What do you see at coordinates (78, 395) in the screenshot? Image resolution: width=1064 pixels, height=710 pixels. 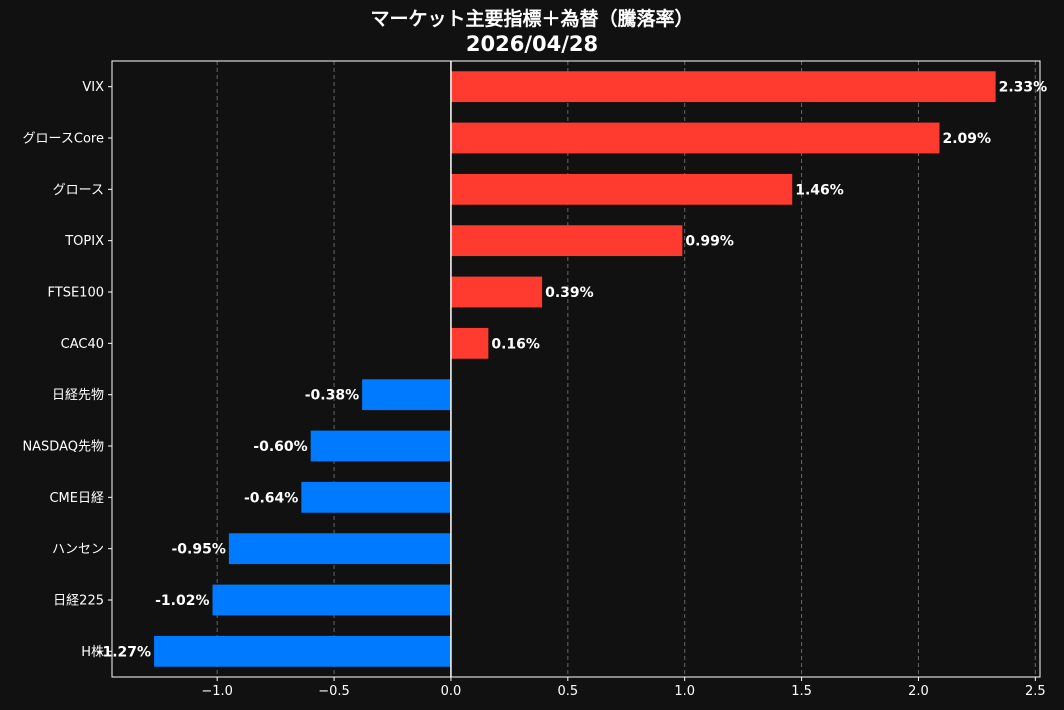 I see `category-label: 日経先物` at bounding box center [78, 395].